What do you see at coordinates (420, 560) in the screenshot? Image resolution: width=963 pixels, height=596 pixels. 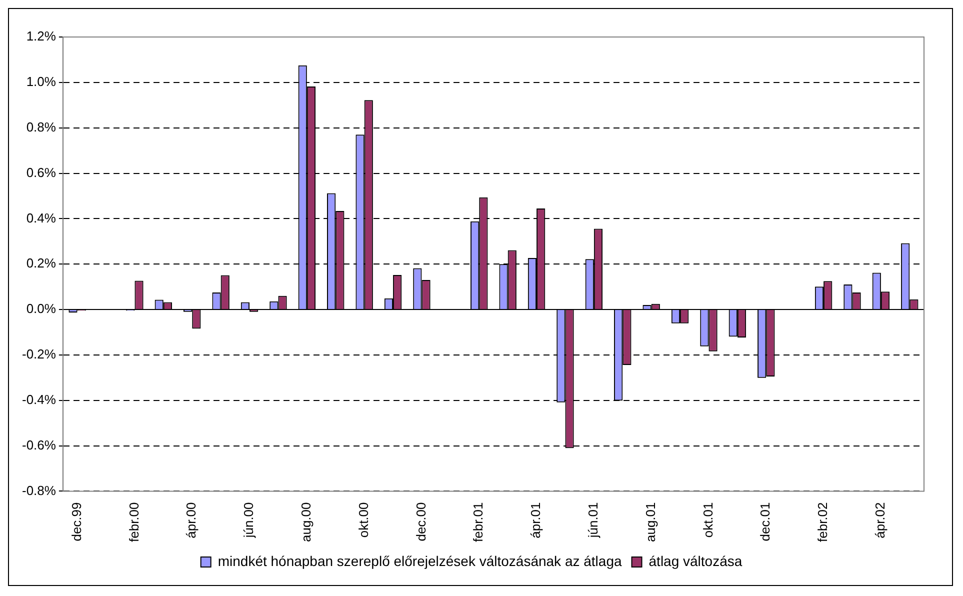 I see `legend-label: mindkét hónapban szereplő előrejelzések változásának az átlaga` at bounding box center [420, 560].